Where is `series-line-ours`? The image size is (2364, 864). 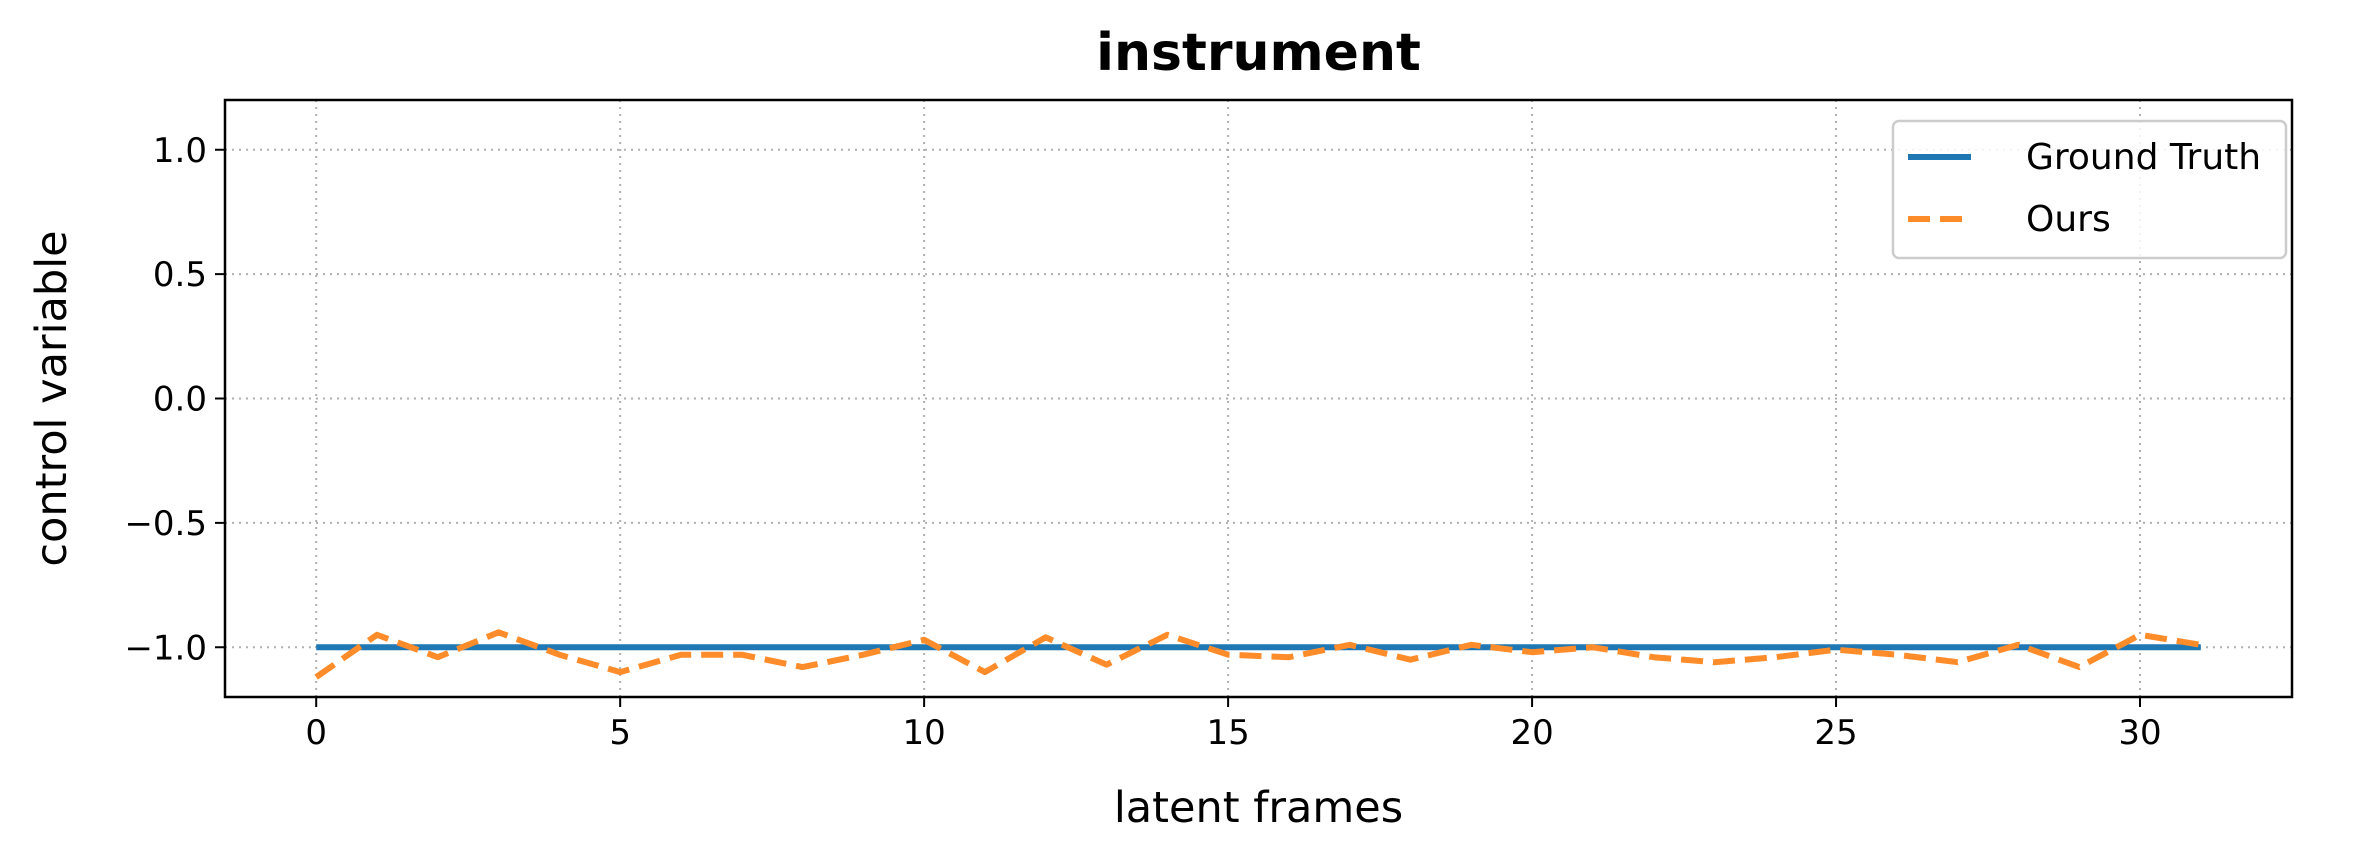
series-line-ours is located at coordinates (1258, 654).